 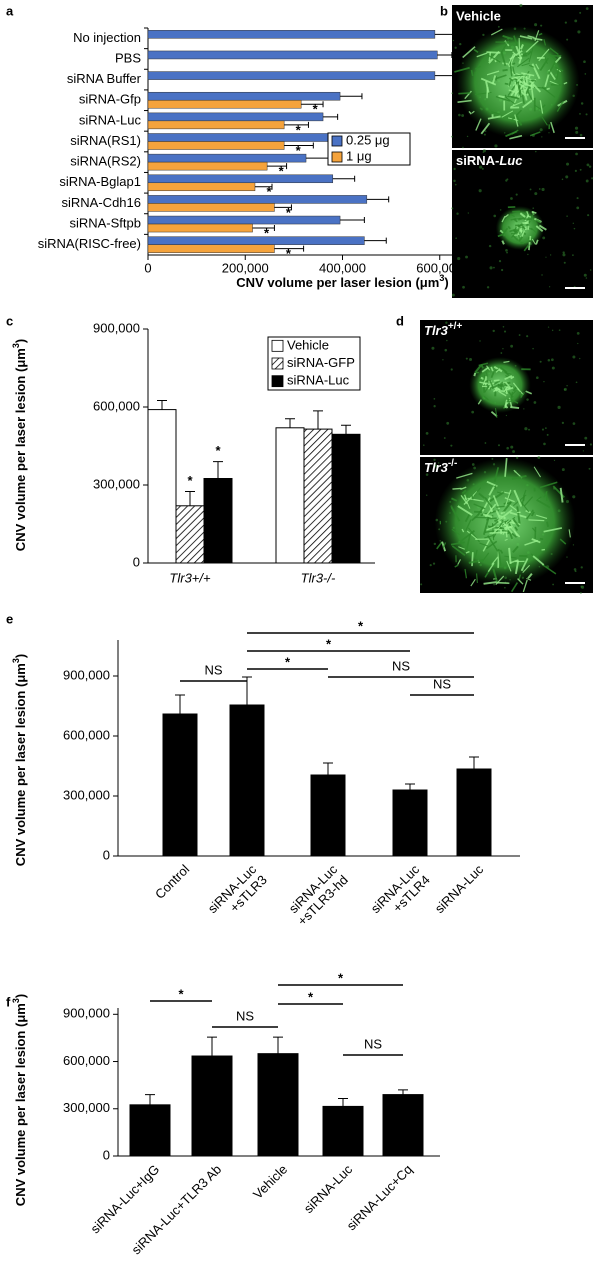 What do you see at coordinates (10, 10) in the screenshot?
I see `panel-letter: a` at bounding box center [10, 10].